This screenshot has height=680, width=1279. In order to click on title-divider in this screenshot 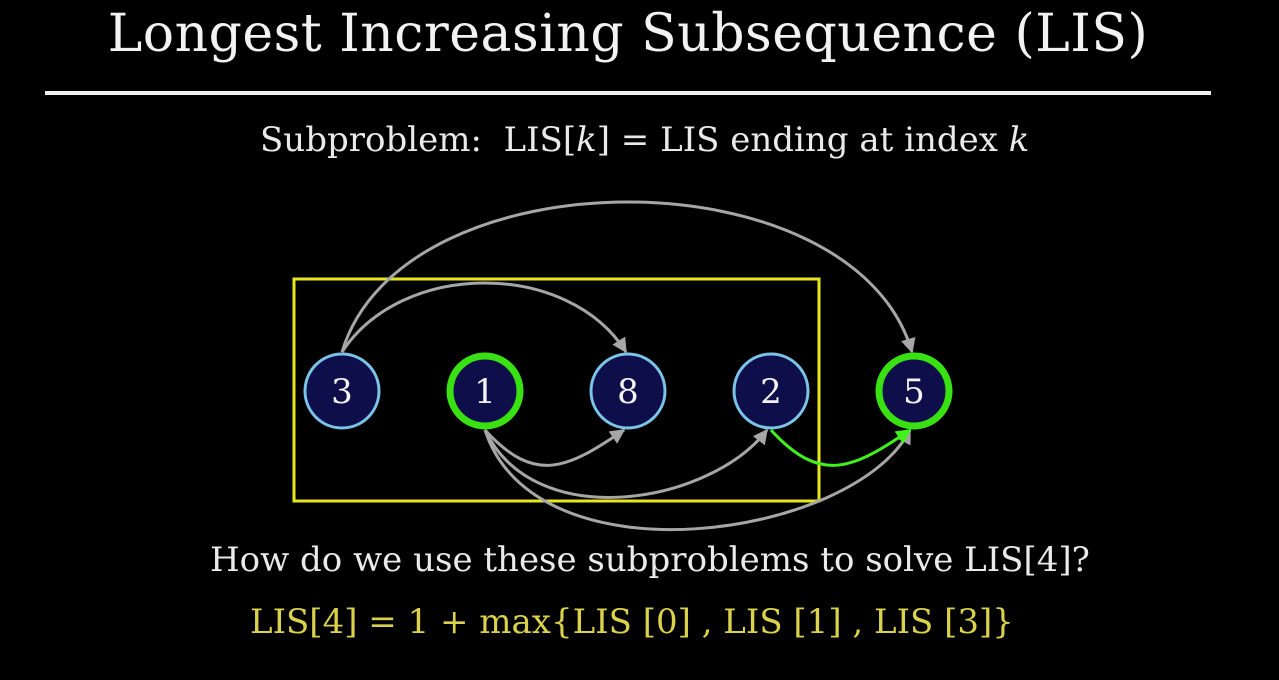, I will do `click(628, 93)`.